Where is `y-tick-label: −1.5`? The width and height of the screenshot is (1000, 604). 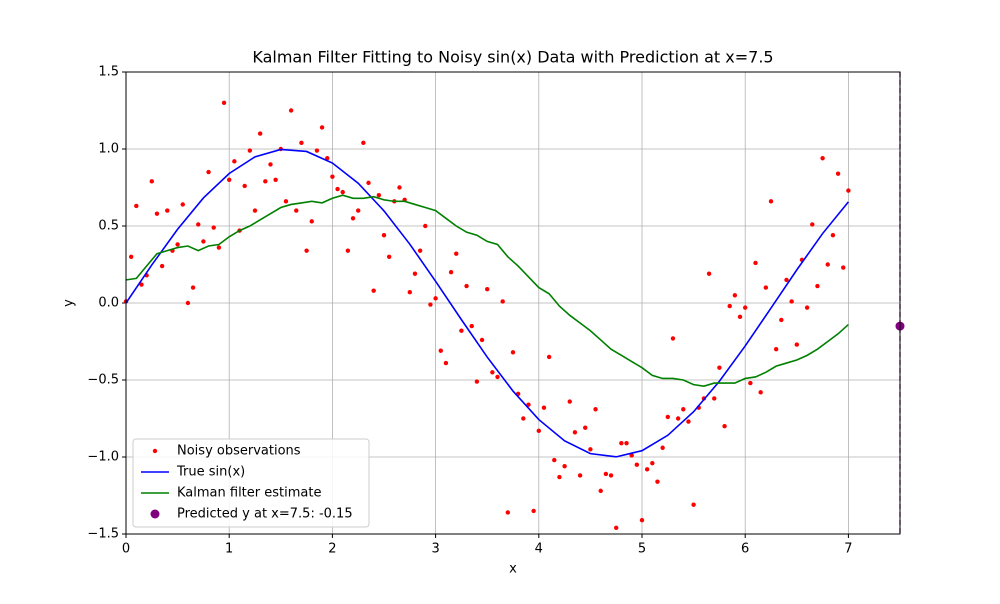 y-tick-label: −1.5 is located at coordinates (103, 534).